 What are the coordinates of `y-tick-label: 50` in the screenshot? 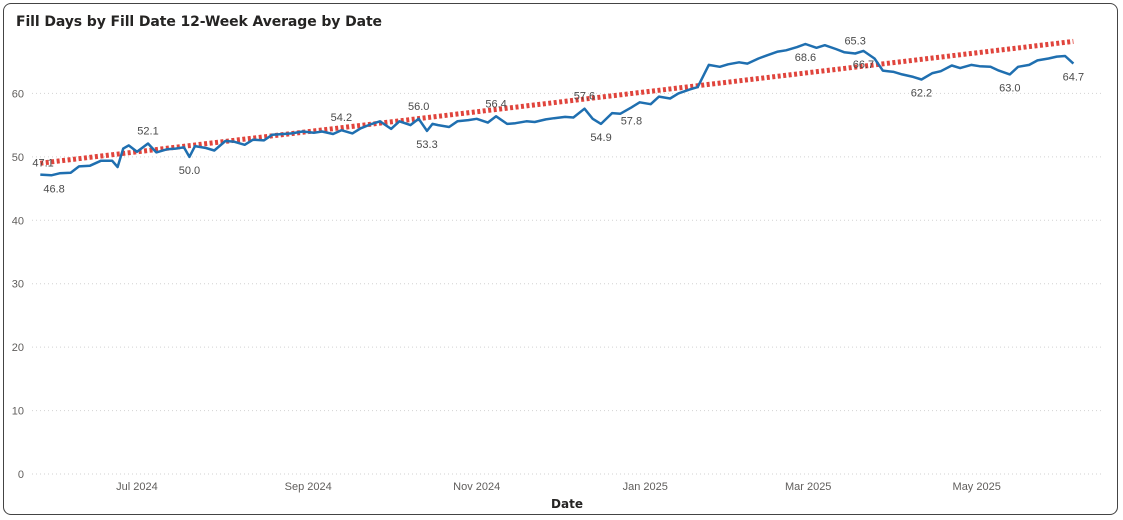 It's located at (18, 158).